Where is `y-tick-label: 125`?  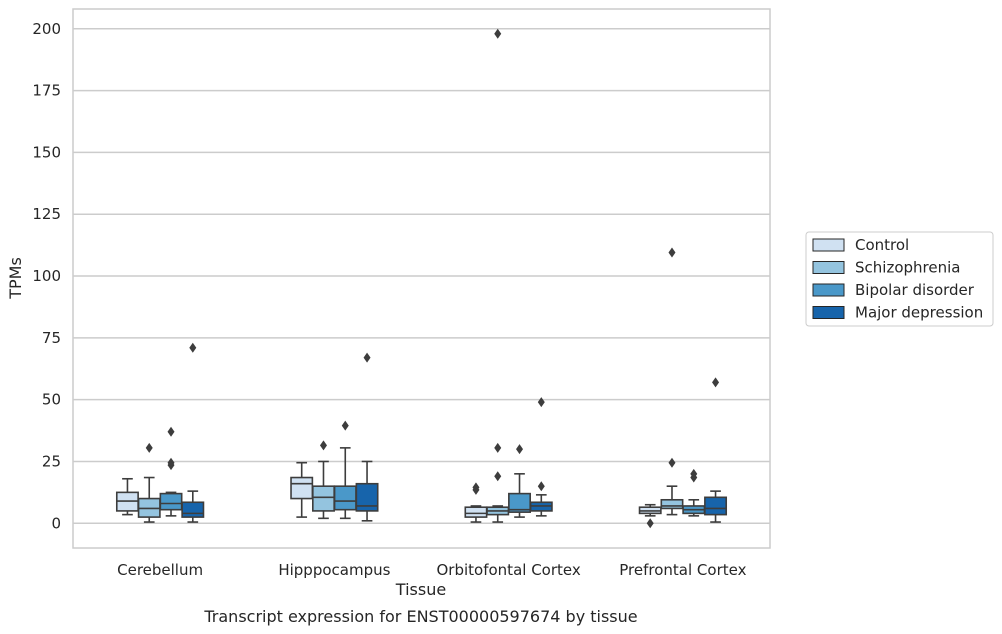
y-tick-label: 125 is located at coordinates (46, 214).